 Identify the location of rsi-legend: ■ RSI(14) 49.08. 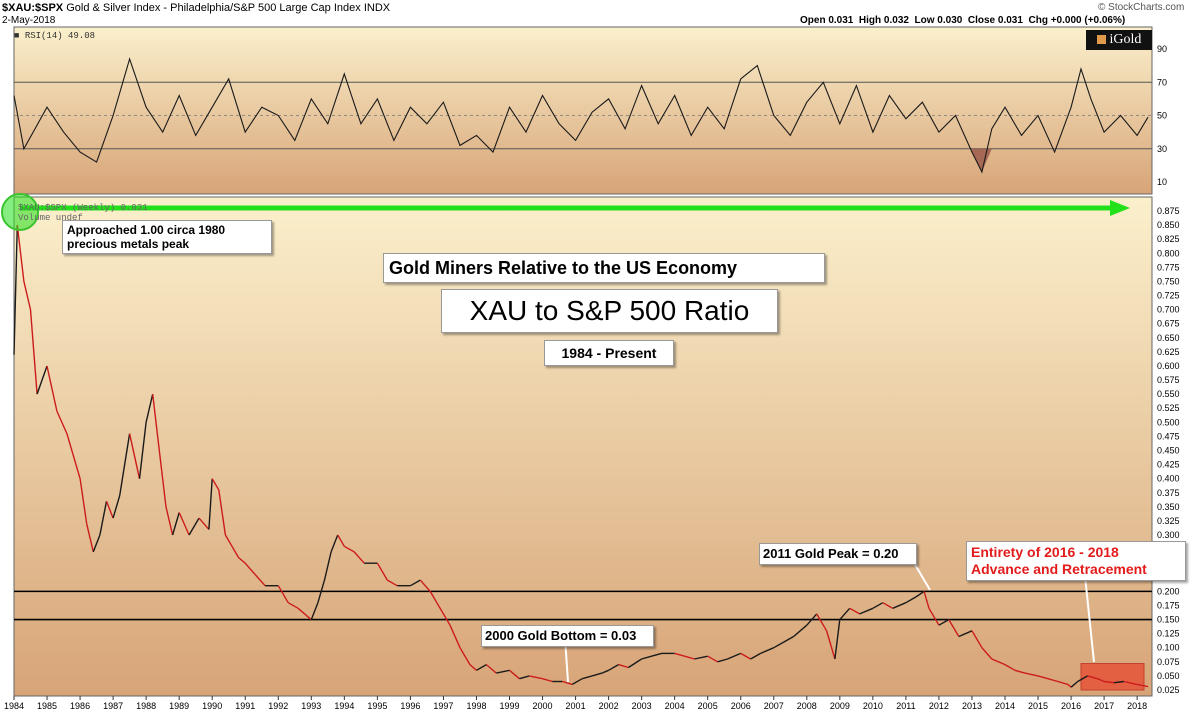
(55, 36).